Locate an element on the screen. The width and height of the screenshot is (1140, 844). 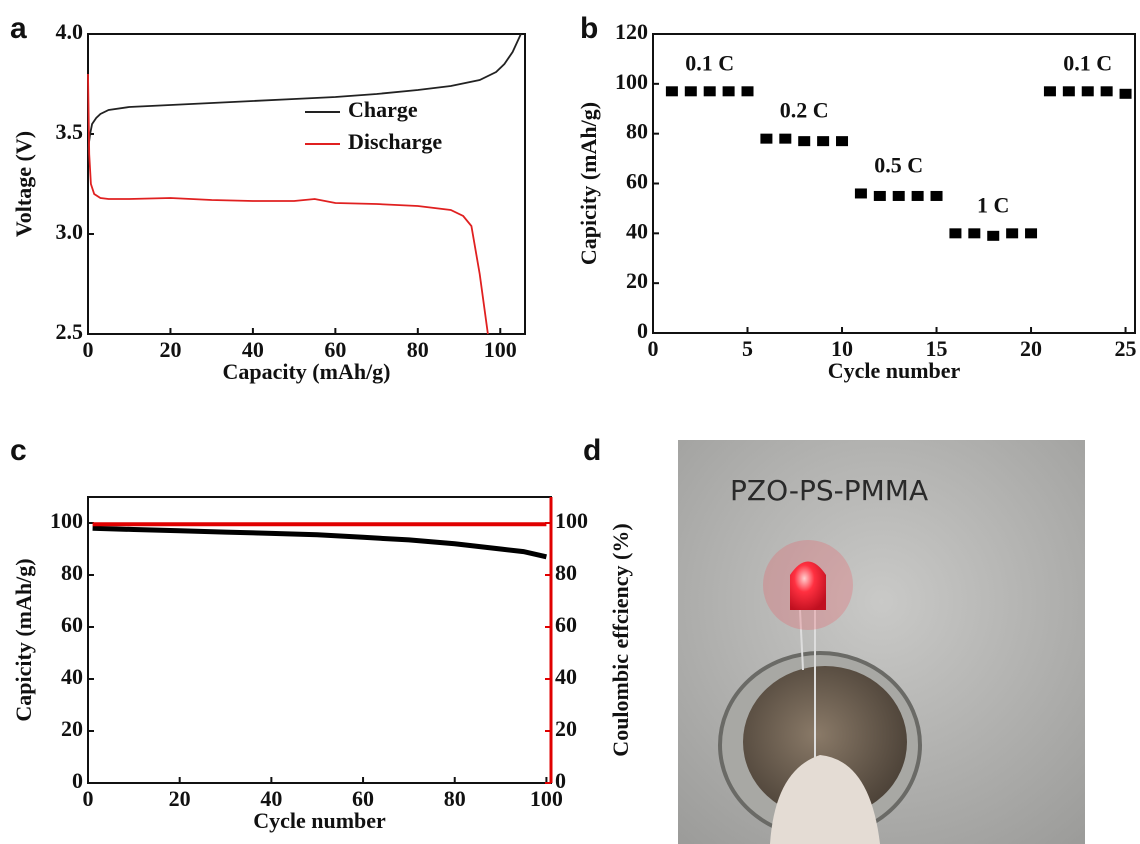
x-tick-label: 25 is located at coordinates (1126, 348).